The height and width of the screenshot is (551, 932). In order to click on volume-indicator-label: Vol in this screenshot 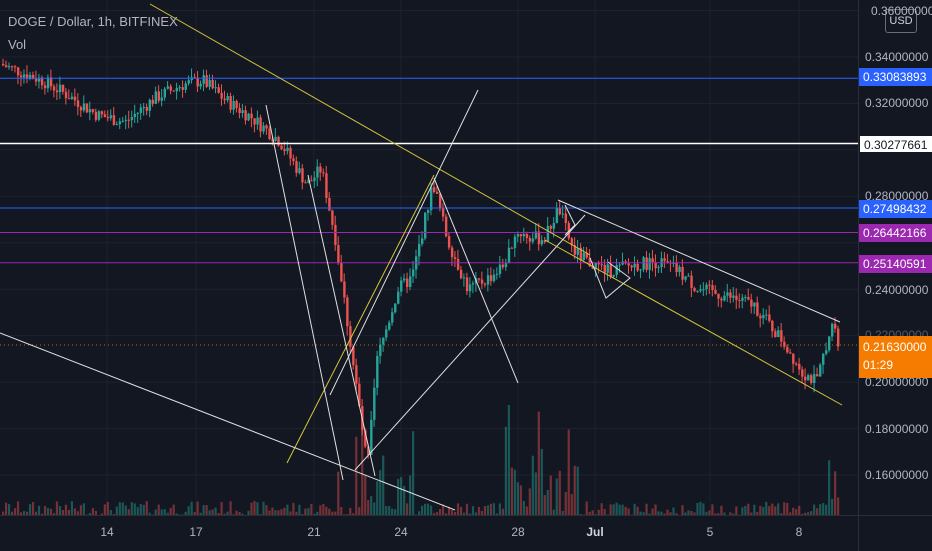, I will do `click(93, 44)`.